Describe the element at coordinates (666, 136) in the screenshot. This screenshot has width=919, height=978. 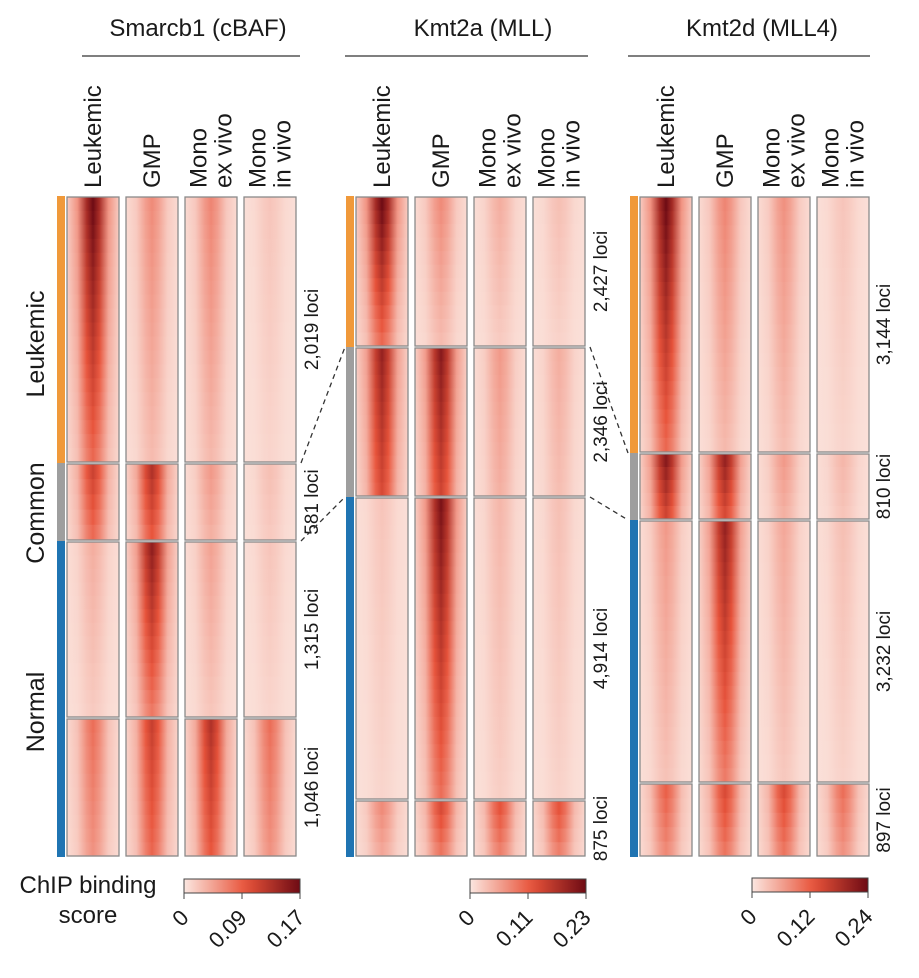
I see `column-label-2-0-0: Leukemic` at that location.